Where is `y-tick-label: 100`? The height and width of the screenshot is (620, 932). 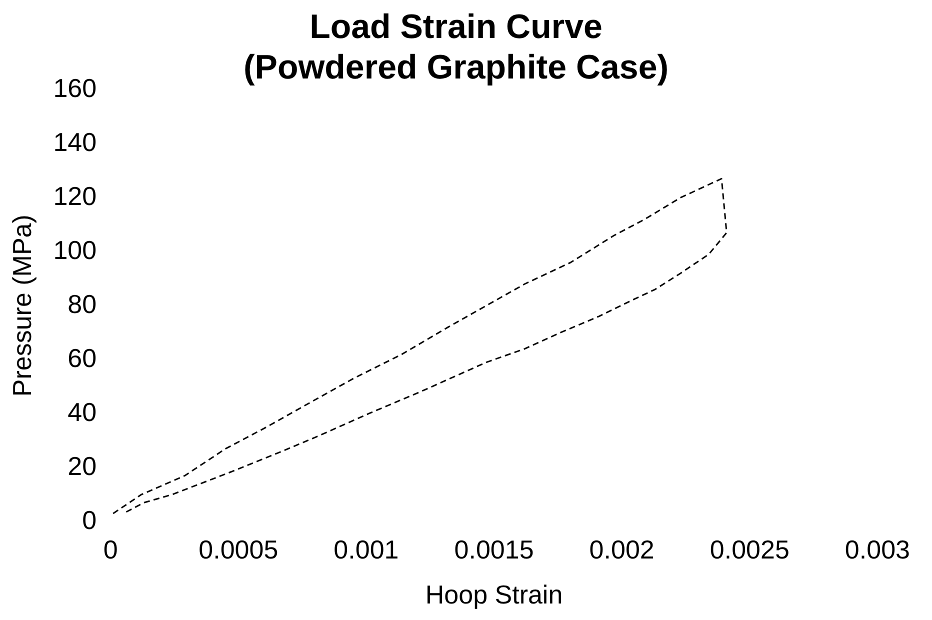
y-tick-label: 100 is located at coordinates (75, 249).